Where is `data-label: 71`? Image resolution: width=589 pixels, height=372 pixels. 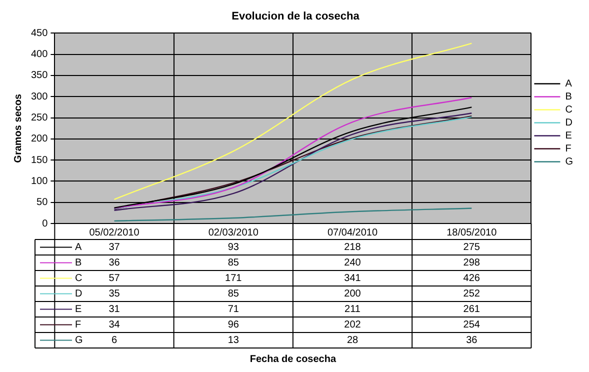
data-label: 71 is located at coordinates (234, 309).